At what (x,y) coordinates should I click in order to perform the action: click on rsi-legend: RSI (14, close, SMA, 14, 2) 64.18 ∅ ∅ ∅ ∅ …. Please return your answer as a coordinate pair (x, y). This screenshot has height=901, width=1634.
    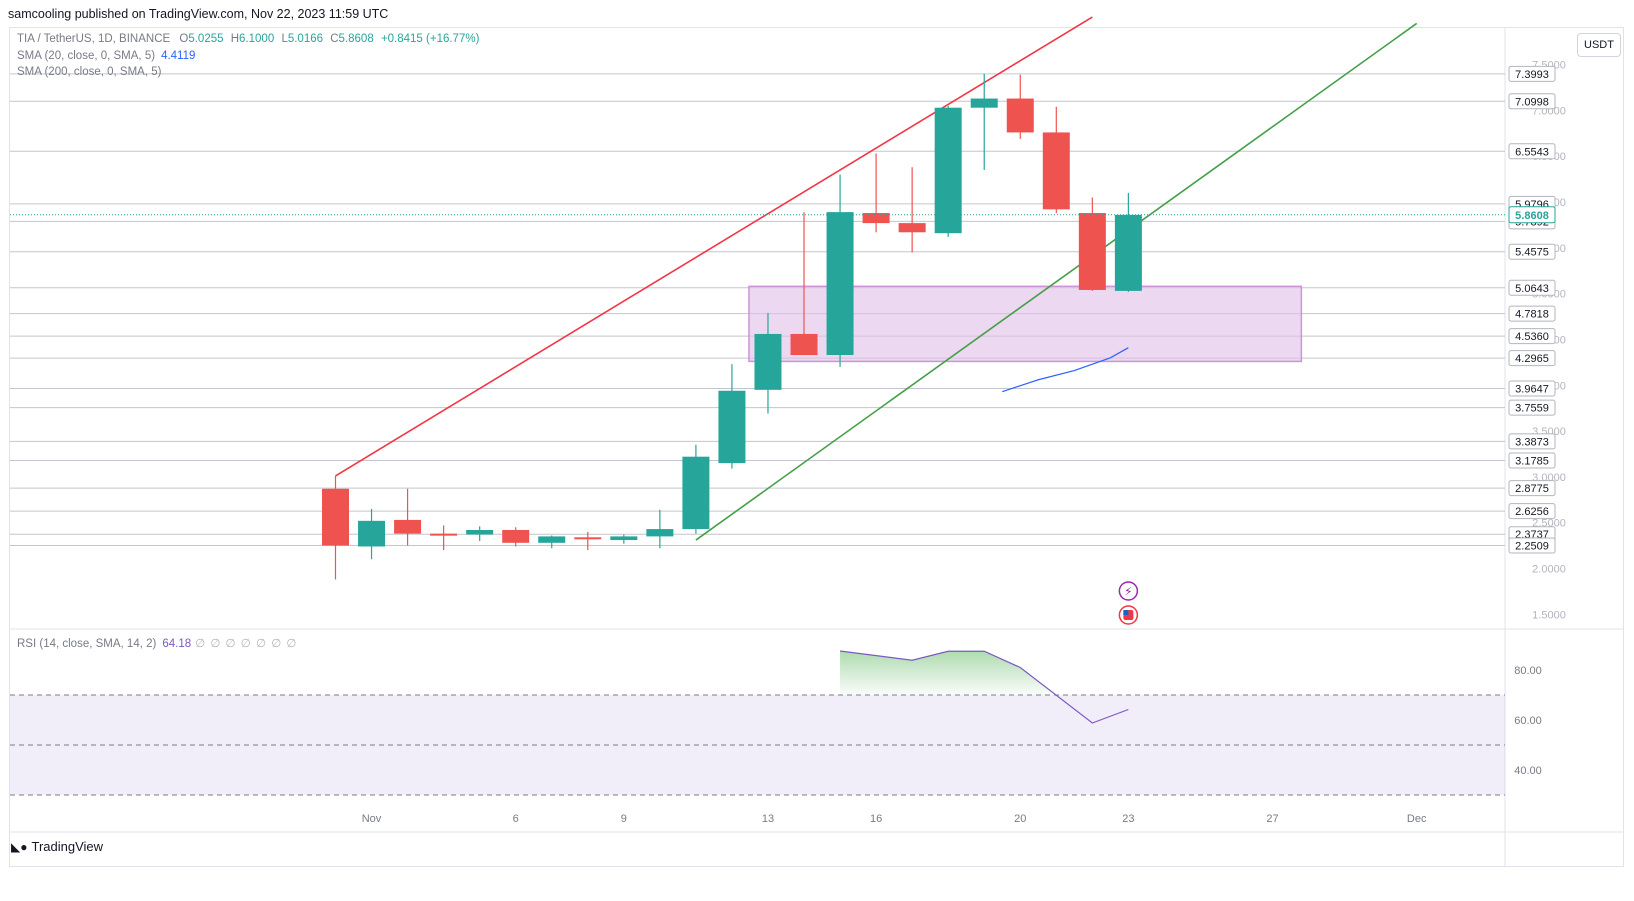
    Looking at the image, I should click on (157, 643).